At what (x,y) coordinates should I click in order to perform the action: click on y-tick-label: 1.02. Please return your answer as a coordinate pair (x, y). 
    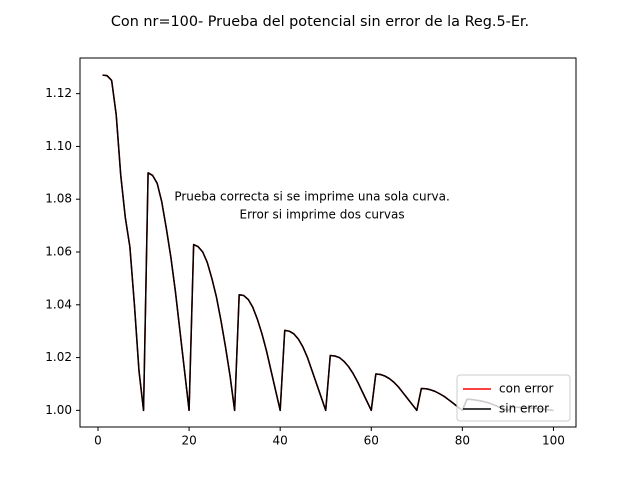
    Looking at the image, I should click on (58, 357).